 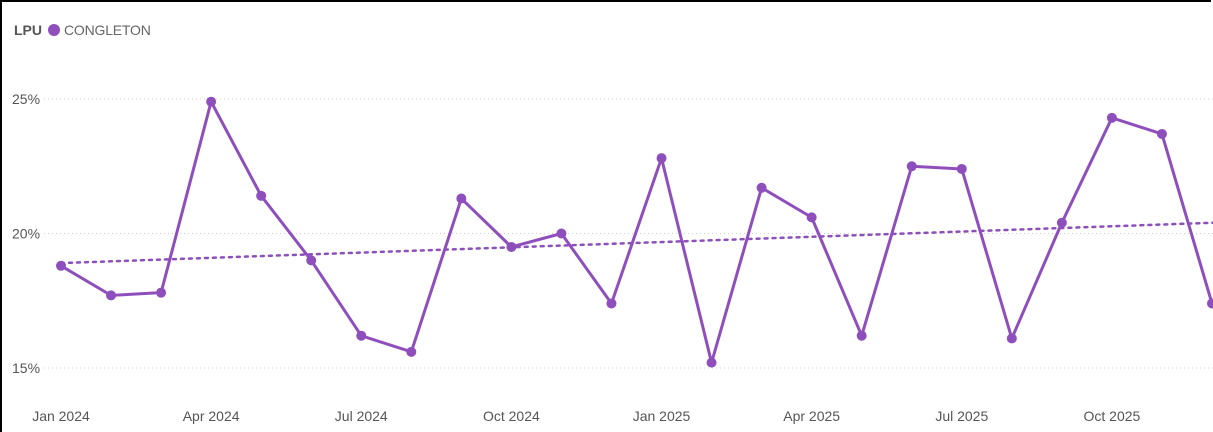 I want to click on trend-line-group, so click(x=636, y=243).